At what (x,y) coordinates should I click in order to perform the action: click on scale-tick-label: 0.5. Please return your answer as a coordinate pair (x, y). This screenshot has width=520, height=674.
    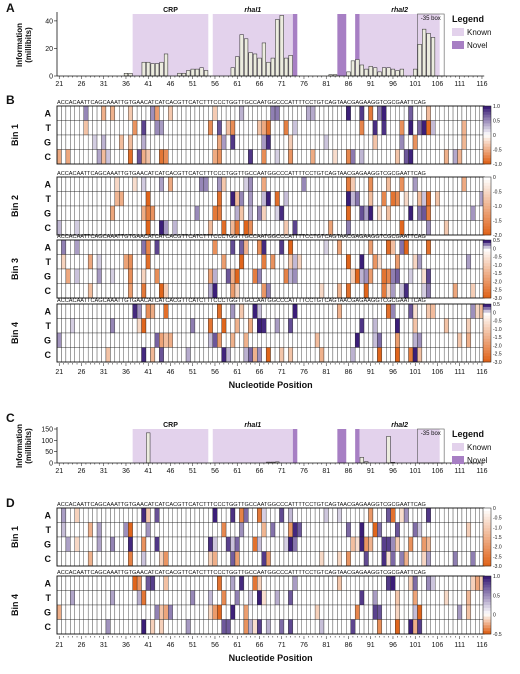
    Looking at the image, I should click on (496, 596).